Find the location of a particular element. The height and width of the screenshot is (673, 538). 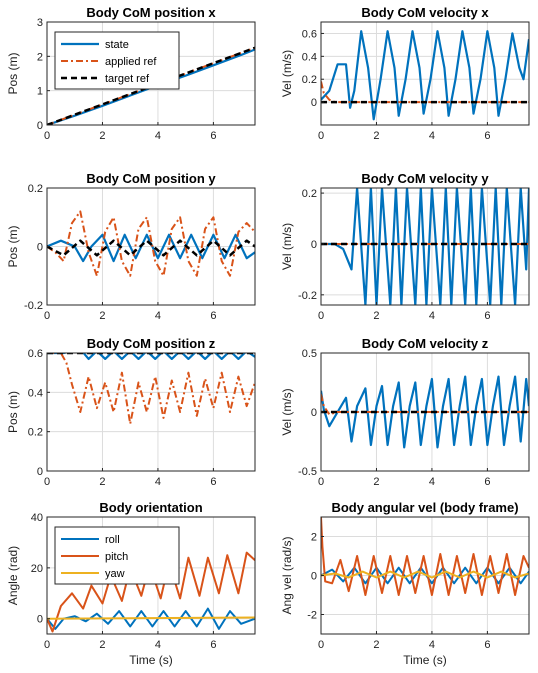

legend: roll pitch yaw is located at coordinates (117, 555).